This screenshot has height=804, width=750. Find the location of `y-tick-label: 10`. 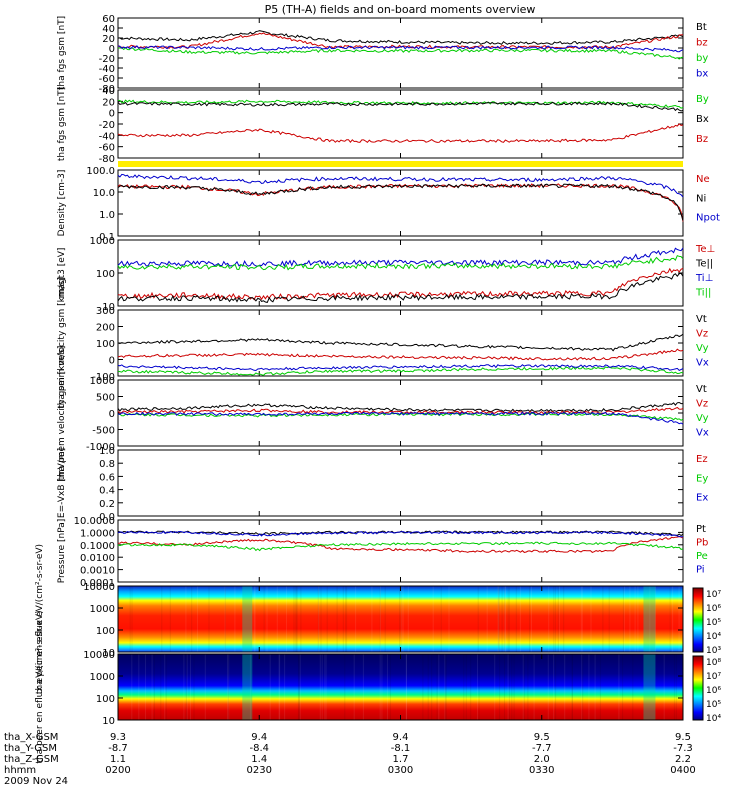

y-tick-label: 10 is located at coordinates (108, 653).